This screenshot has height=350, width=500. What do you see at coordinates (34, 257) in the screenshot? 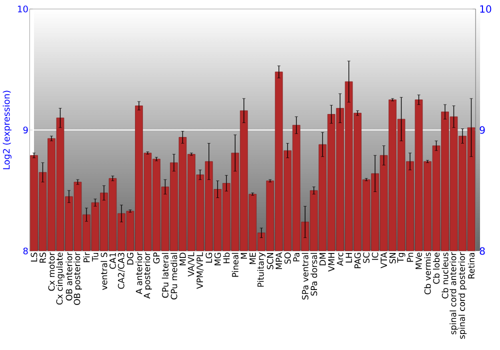
I see `x-tick-label: LS` at bounding box center [34, 257].